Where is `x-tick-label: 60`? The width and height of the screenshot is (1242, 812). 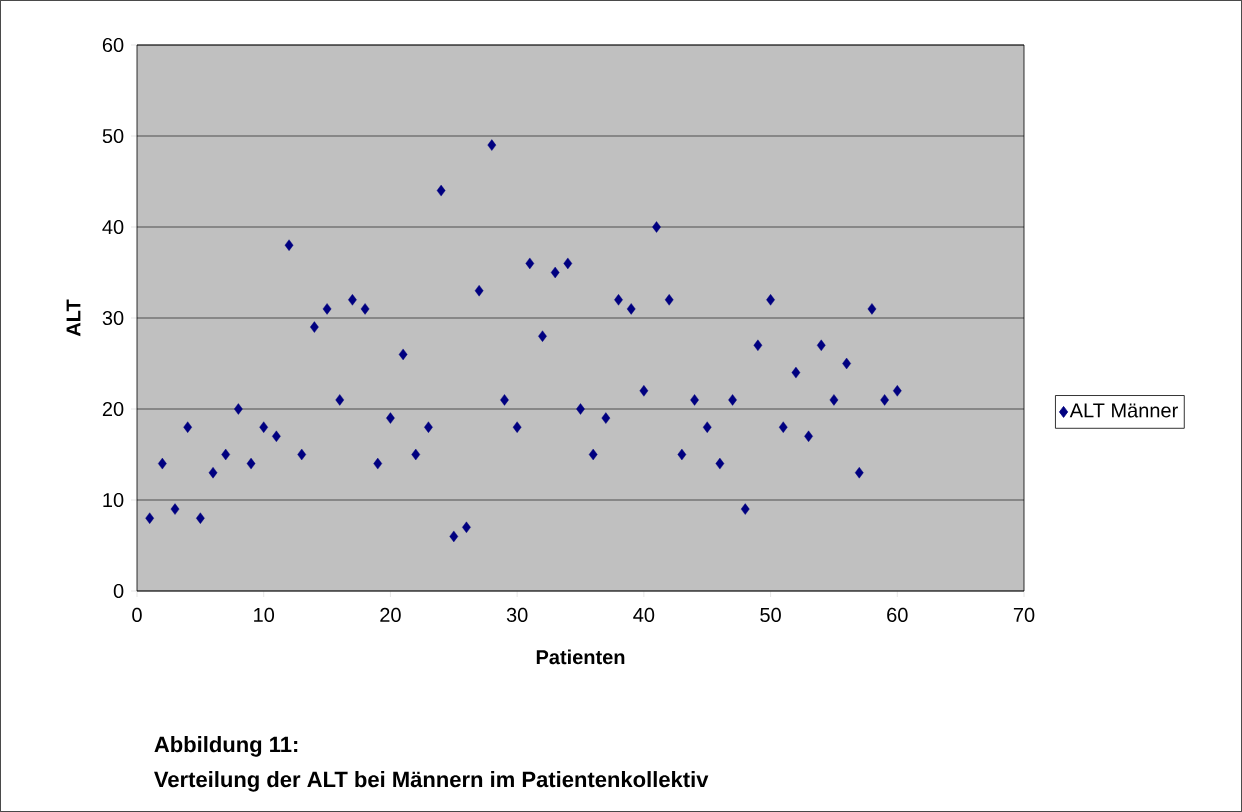
x-tick-label: 60 is located at coordinates (897, 615).